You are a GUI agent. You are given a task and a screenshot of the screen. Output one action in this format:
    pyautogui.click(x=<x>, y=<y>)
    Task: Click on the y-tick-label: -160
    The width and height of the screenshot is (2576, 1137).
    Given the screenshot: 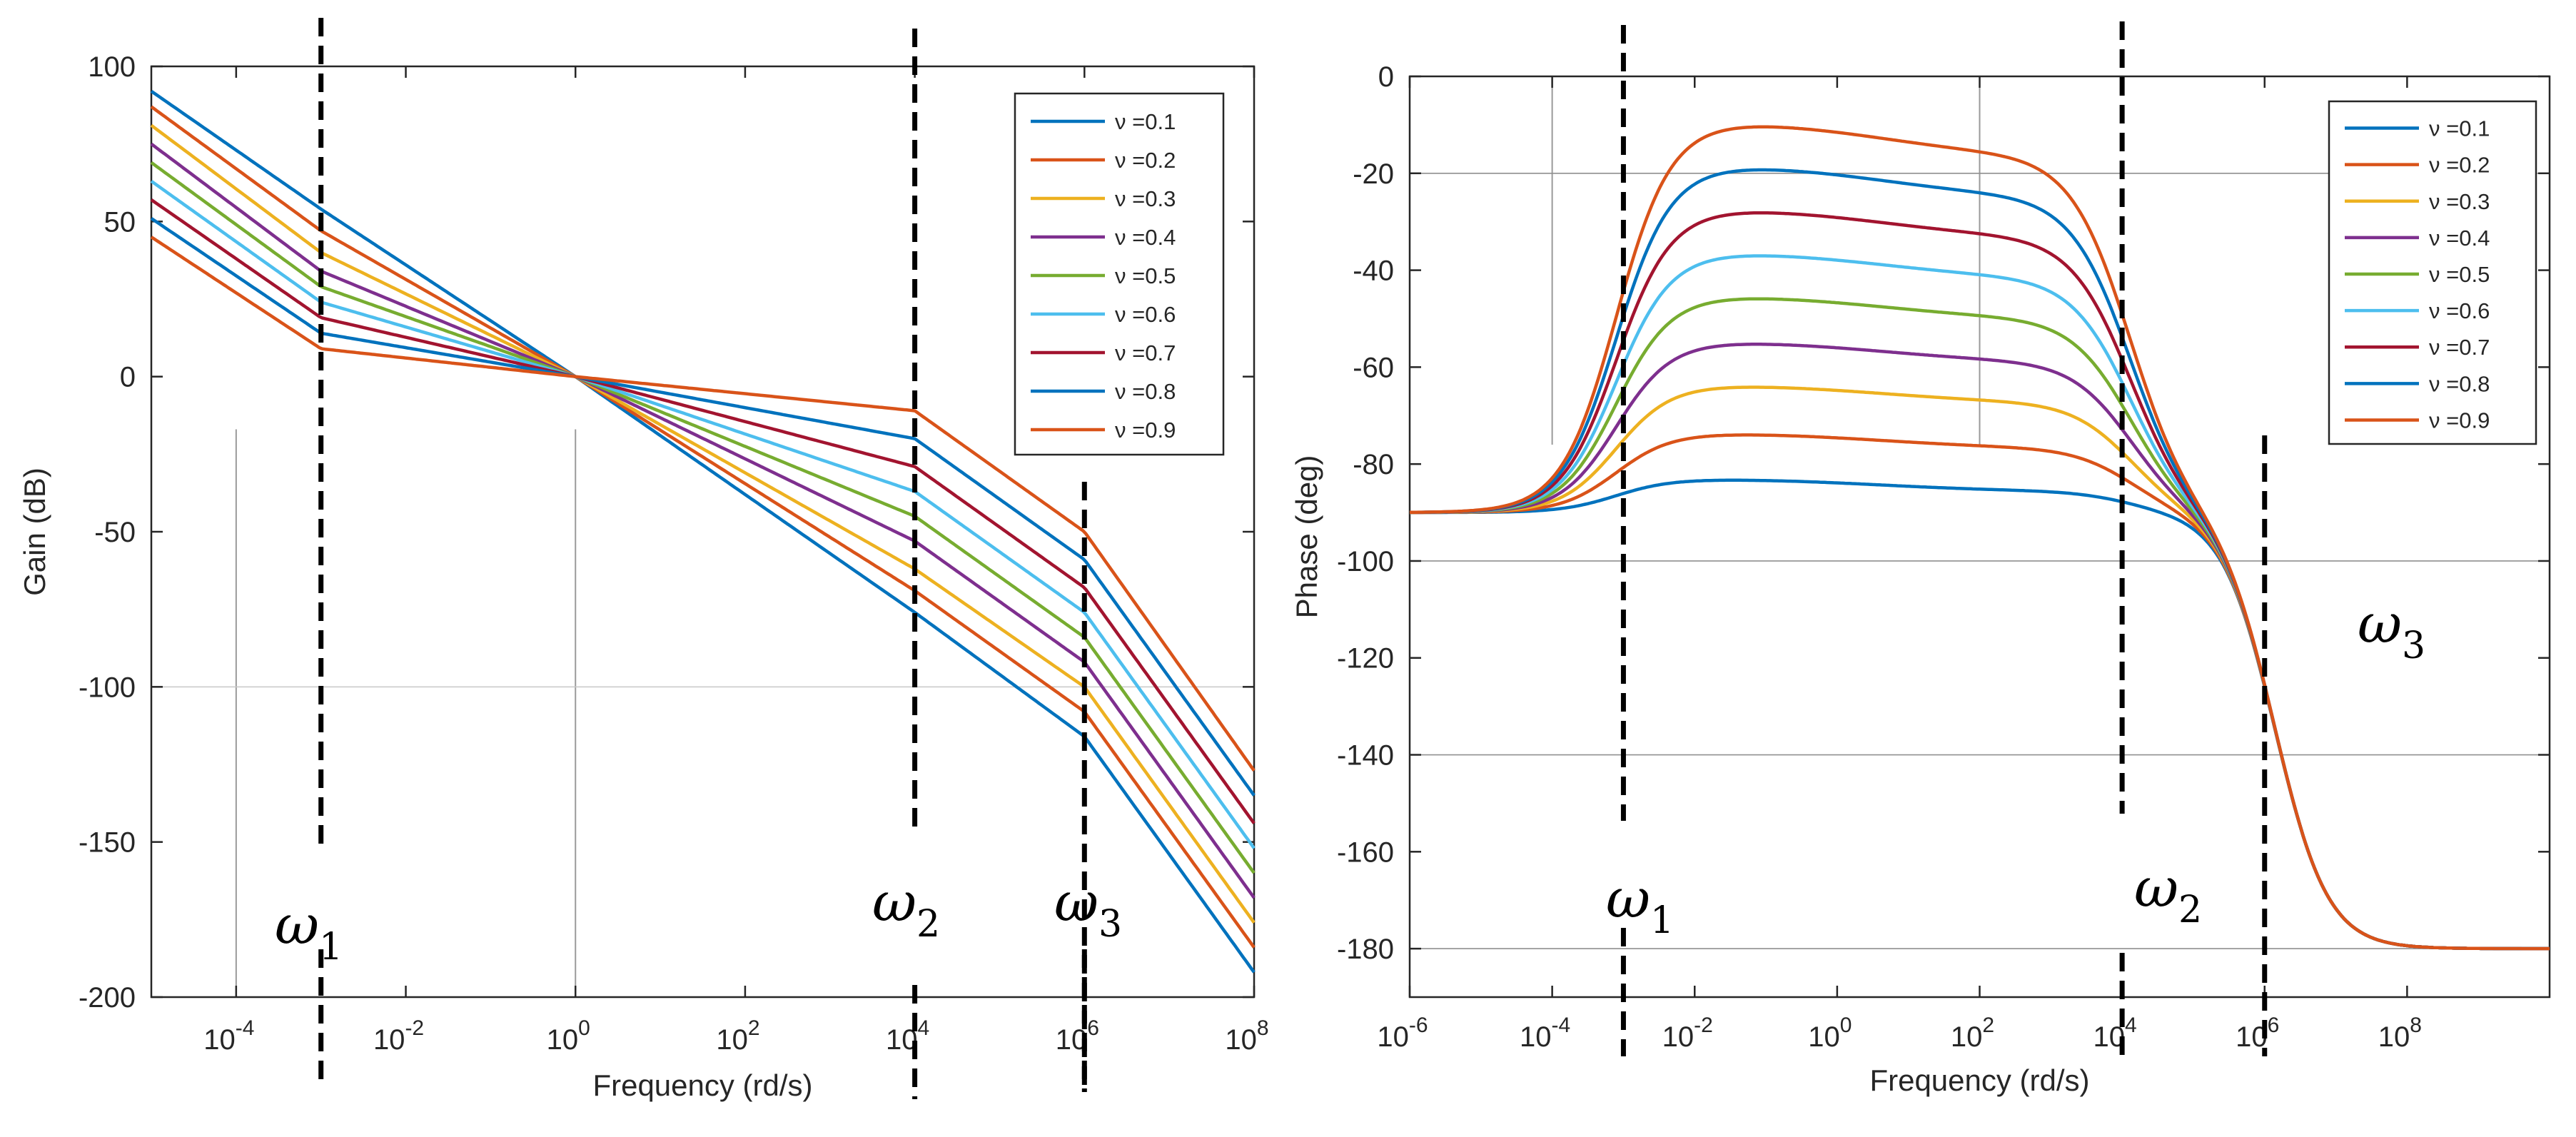 What is the action you would take?
    pyautogui.click(x=1365, y=852)
    